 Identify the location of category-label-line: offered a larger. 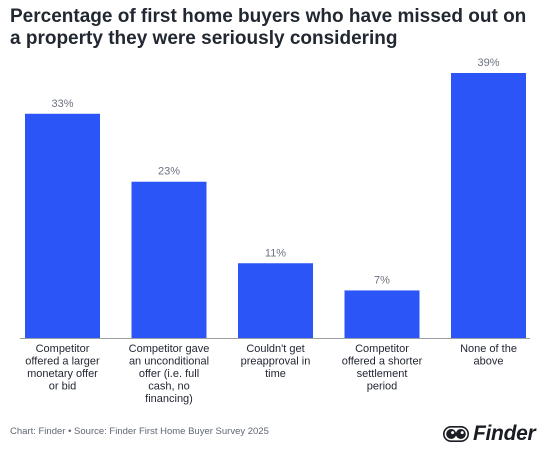
(62, 362).